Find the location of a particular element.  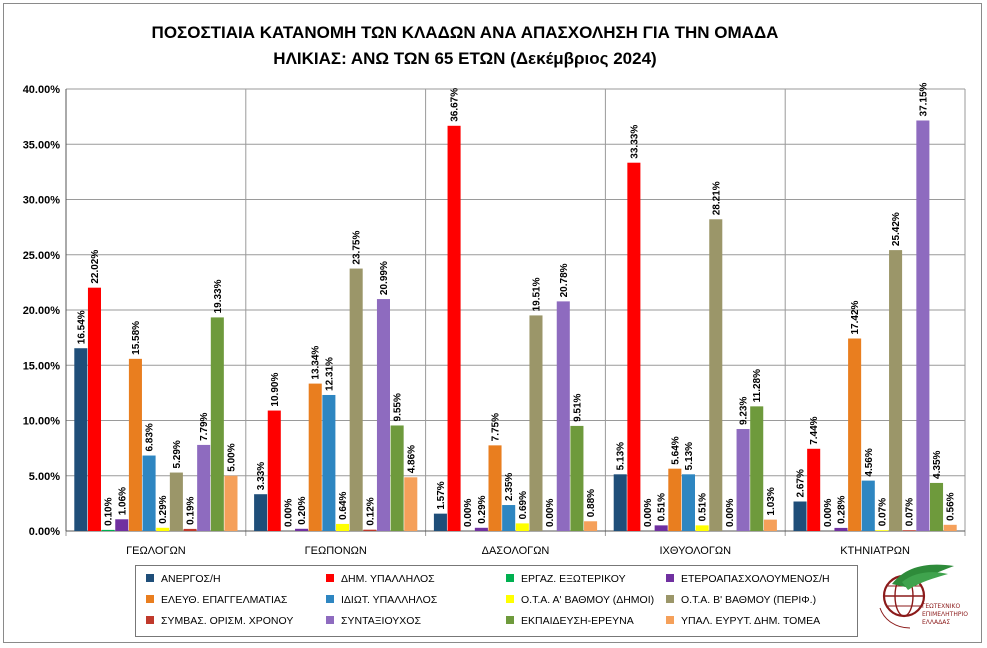

data-label: 25.42% is located at coordinates (896, 229).